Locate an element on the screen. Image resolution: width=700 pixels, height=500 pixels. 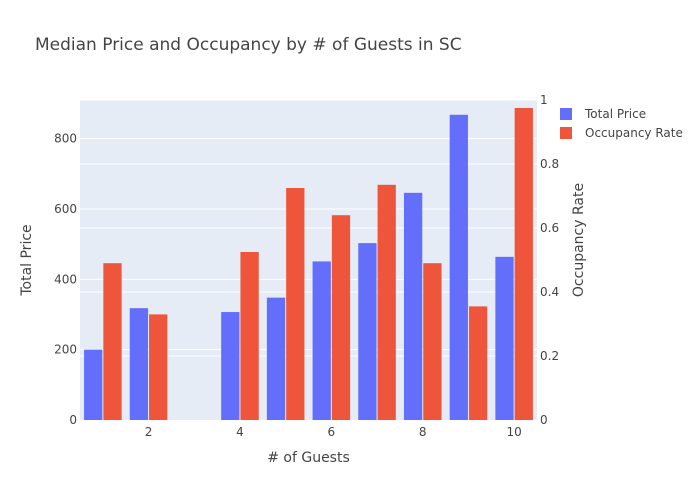
legend: Total Price Occupancy Rate is located at coordinates (621, 123).